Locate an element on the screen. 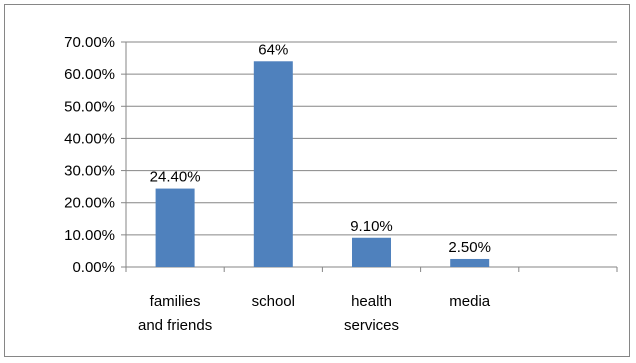  data-label: 2.50% is located at coordinates (469, 247).